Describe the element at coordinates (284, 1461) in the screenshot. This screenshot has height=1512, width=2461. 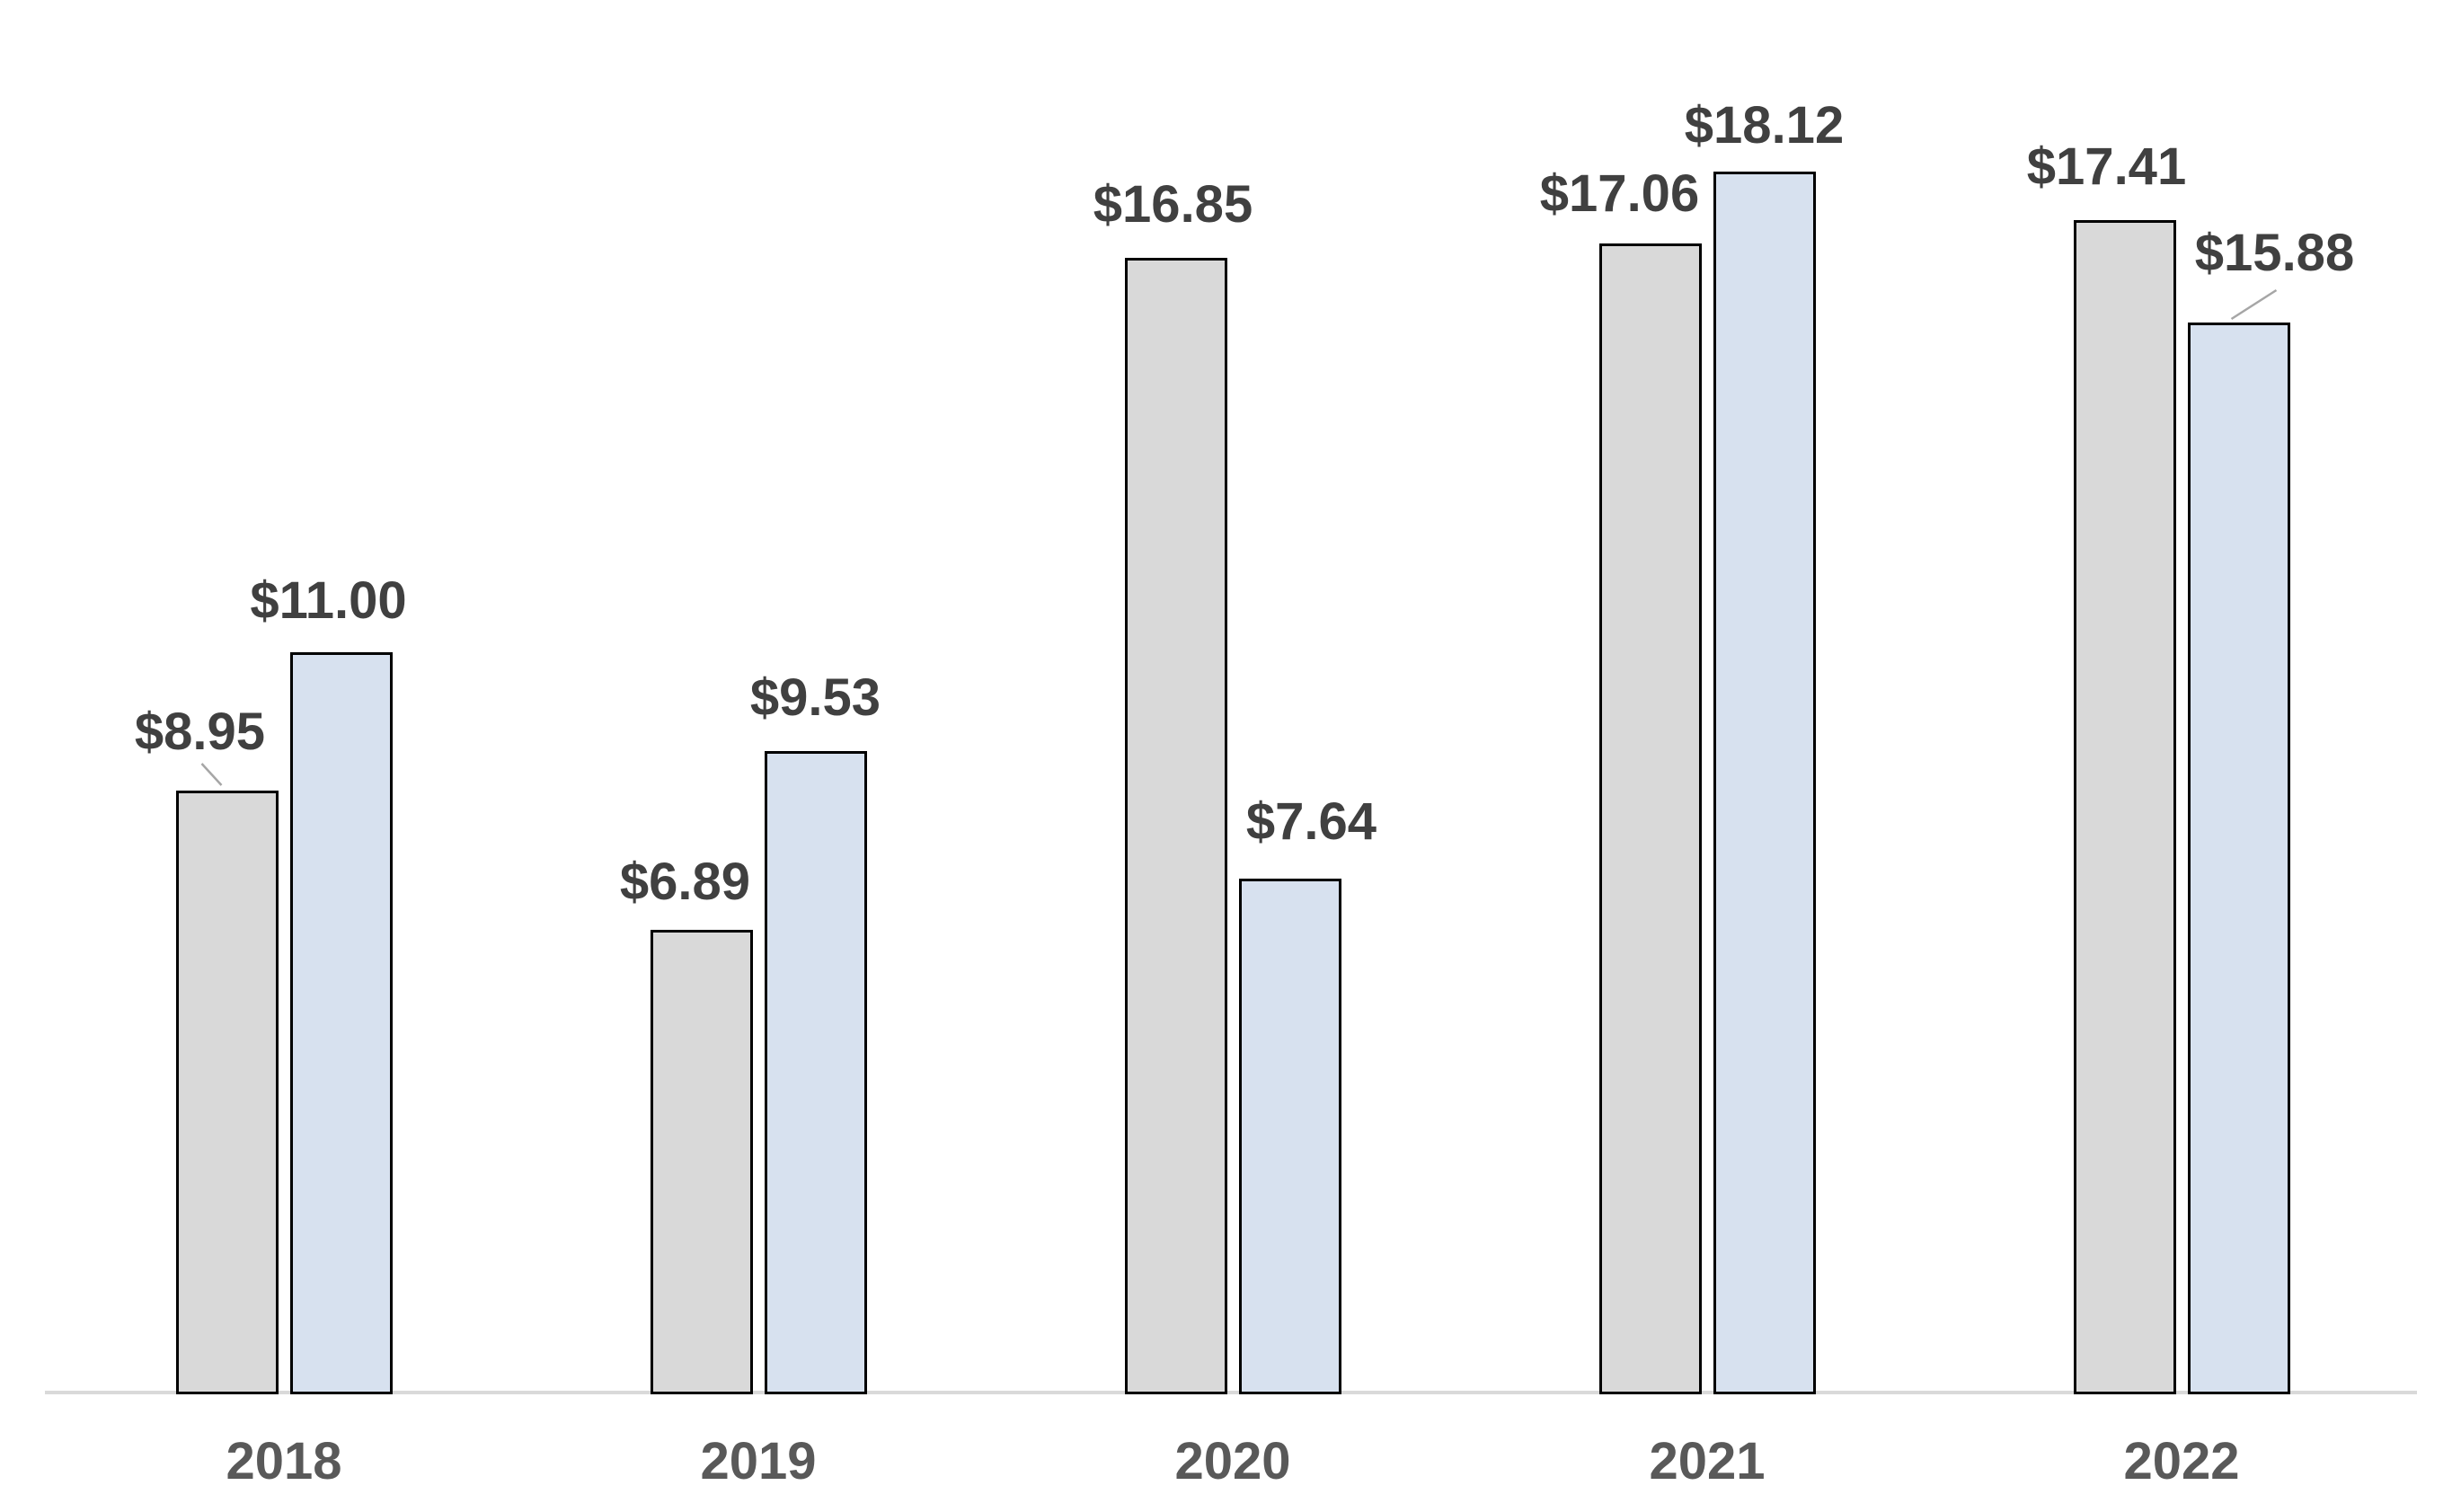
I see `x-axis-label-2018: 2018` at that location.